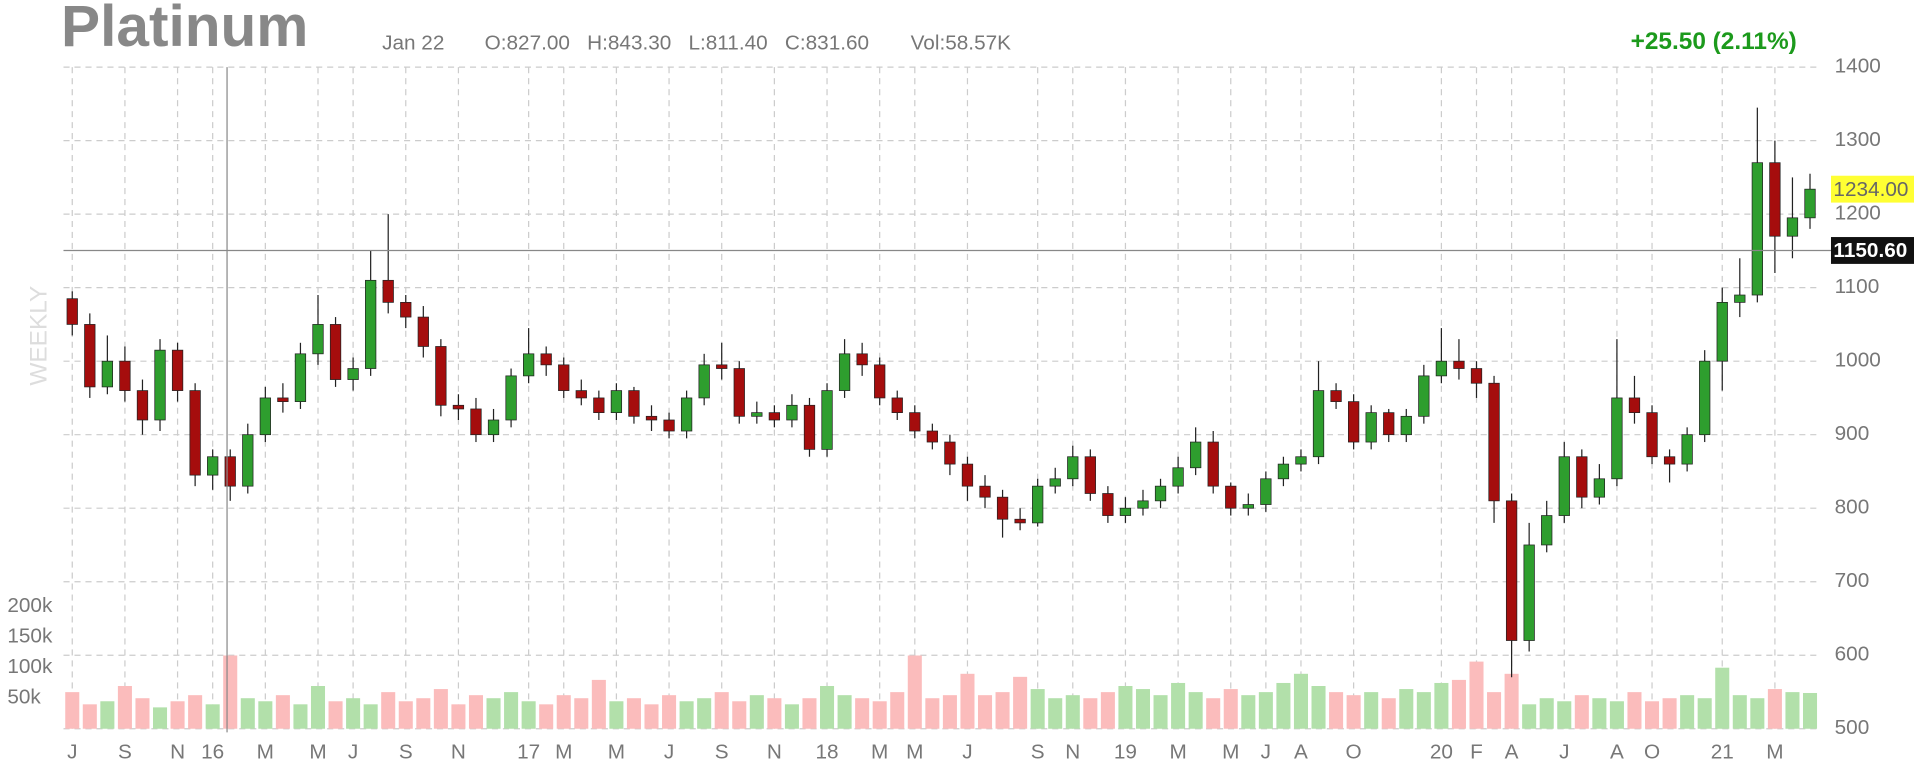 This screenshot has height=780, width=1914. I want to click on close-info: C:831.60, so click(827, 42).